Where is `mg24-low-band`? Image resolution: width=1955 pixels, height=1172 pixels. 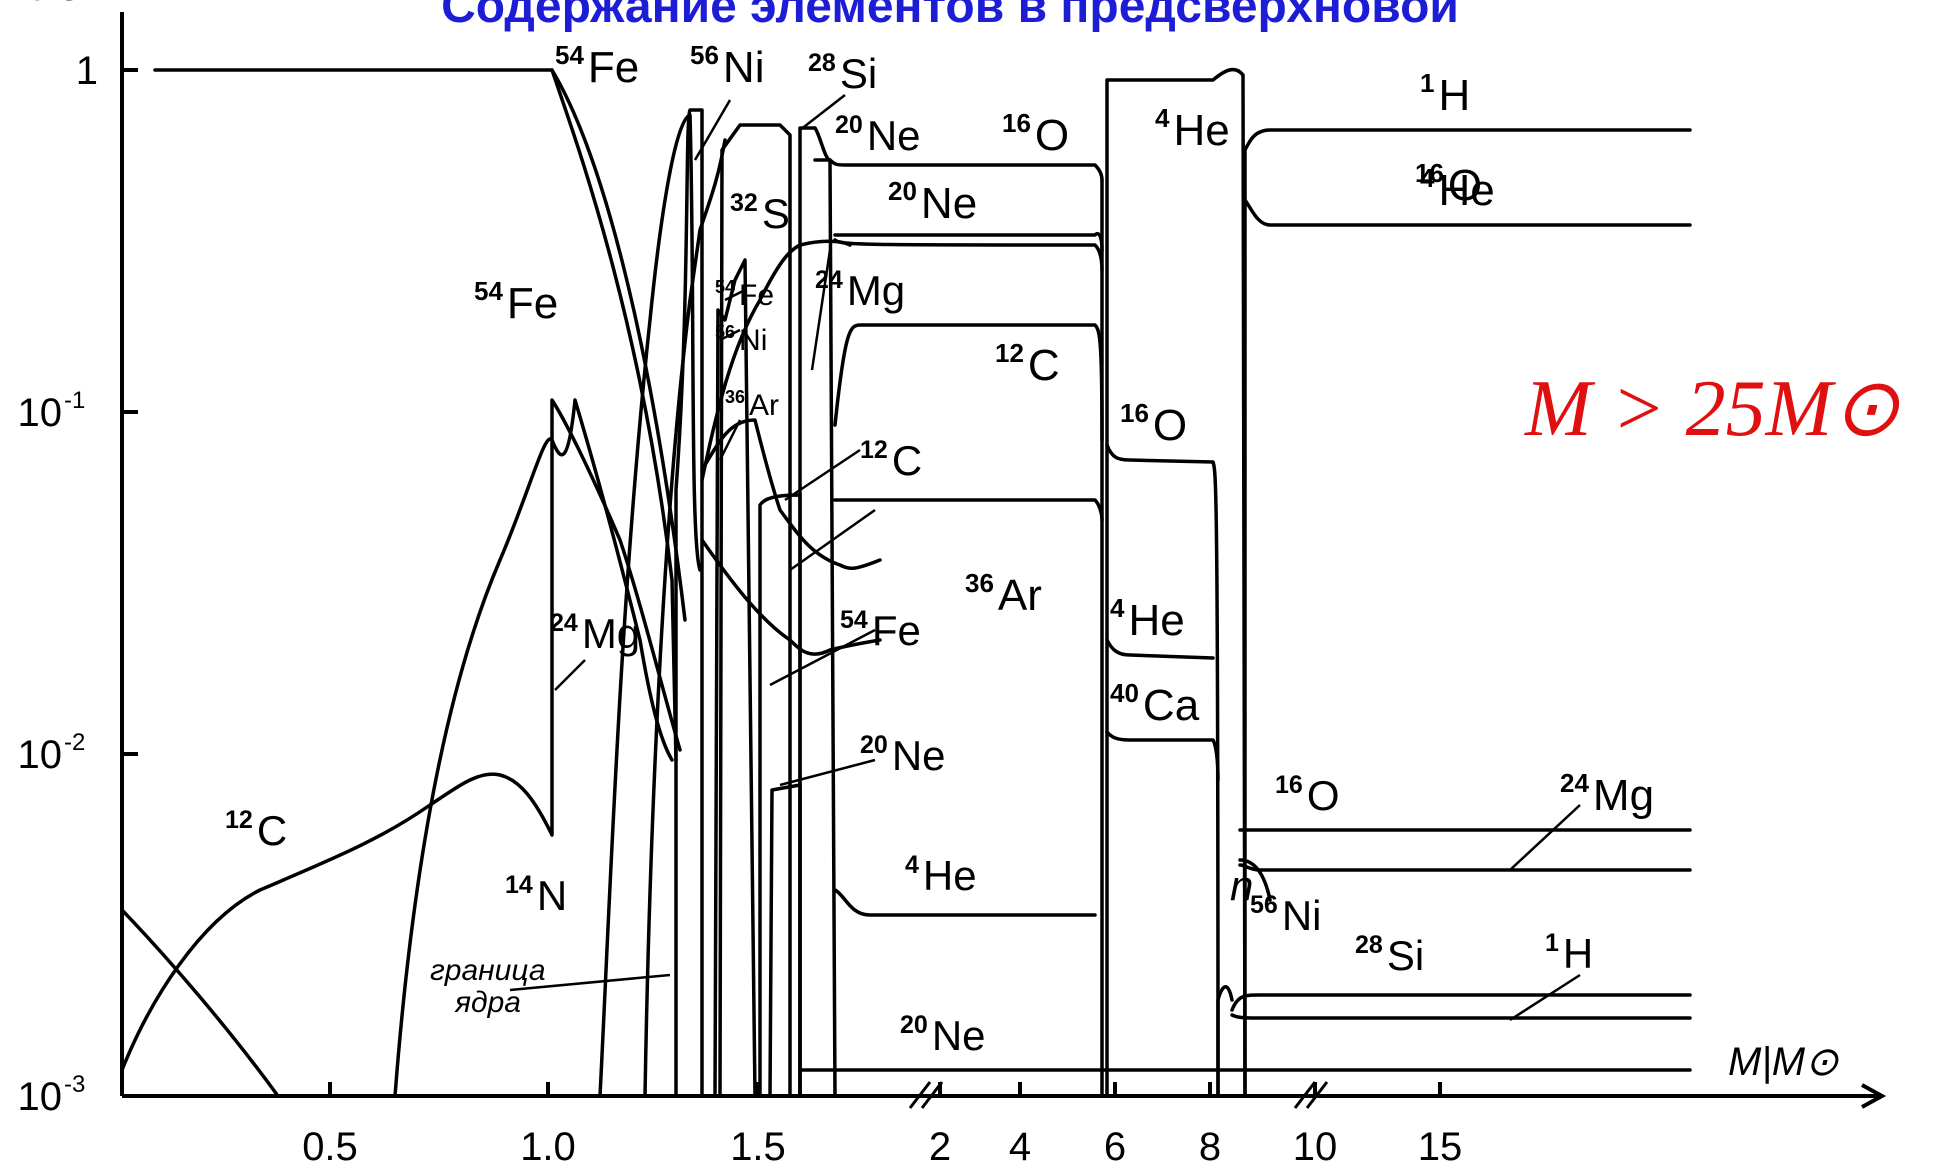 mg24-low-band is located at coordinates (968, 510).